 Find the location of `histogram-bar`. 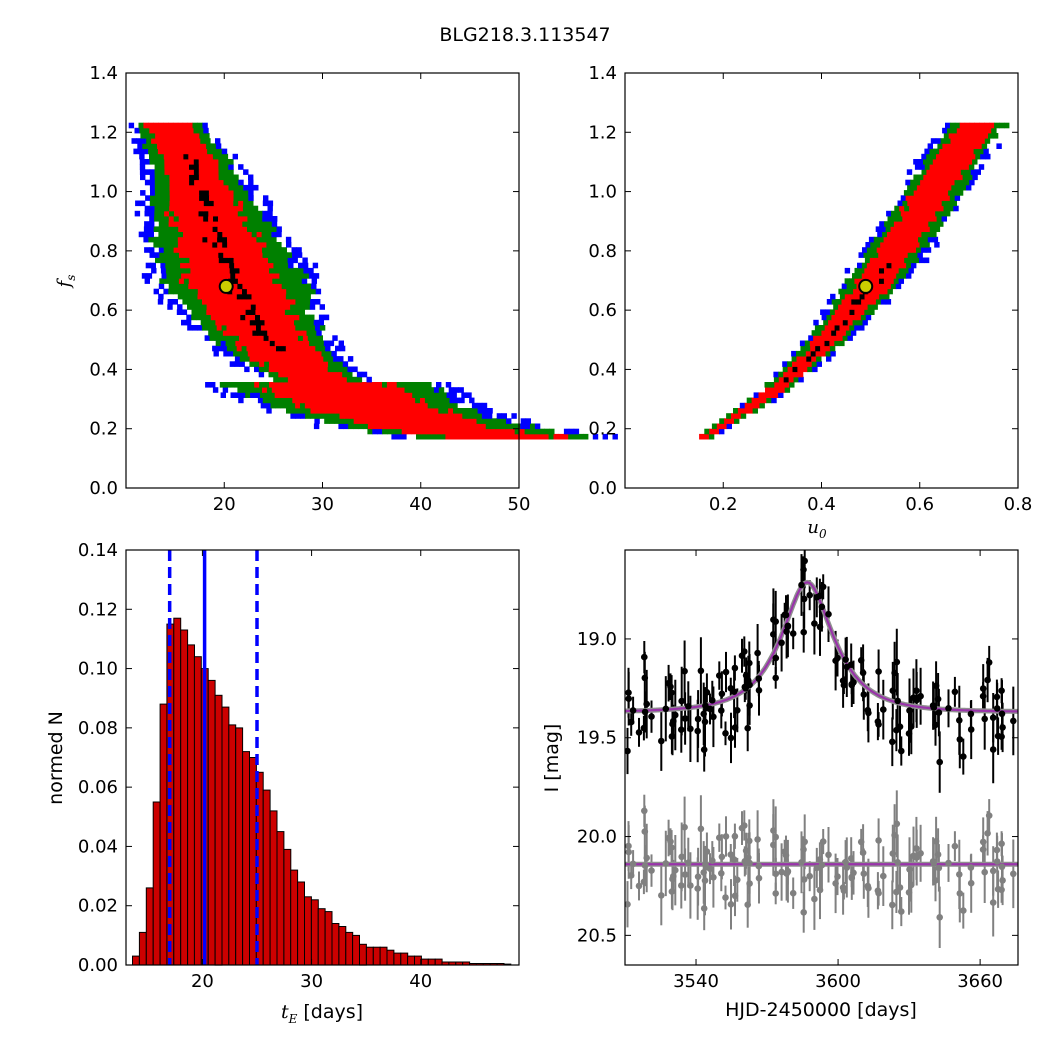

histogram-bar is located at coordinates (211, 822).